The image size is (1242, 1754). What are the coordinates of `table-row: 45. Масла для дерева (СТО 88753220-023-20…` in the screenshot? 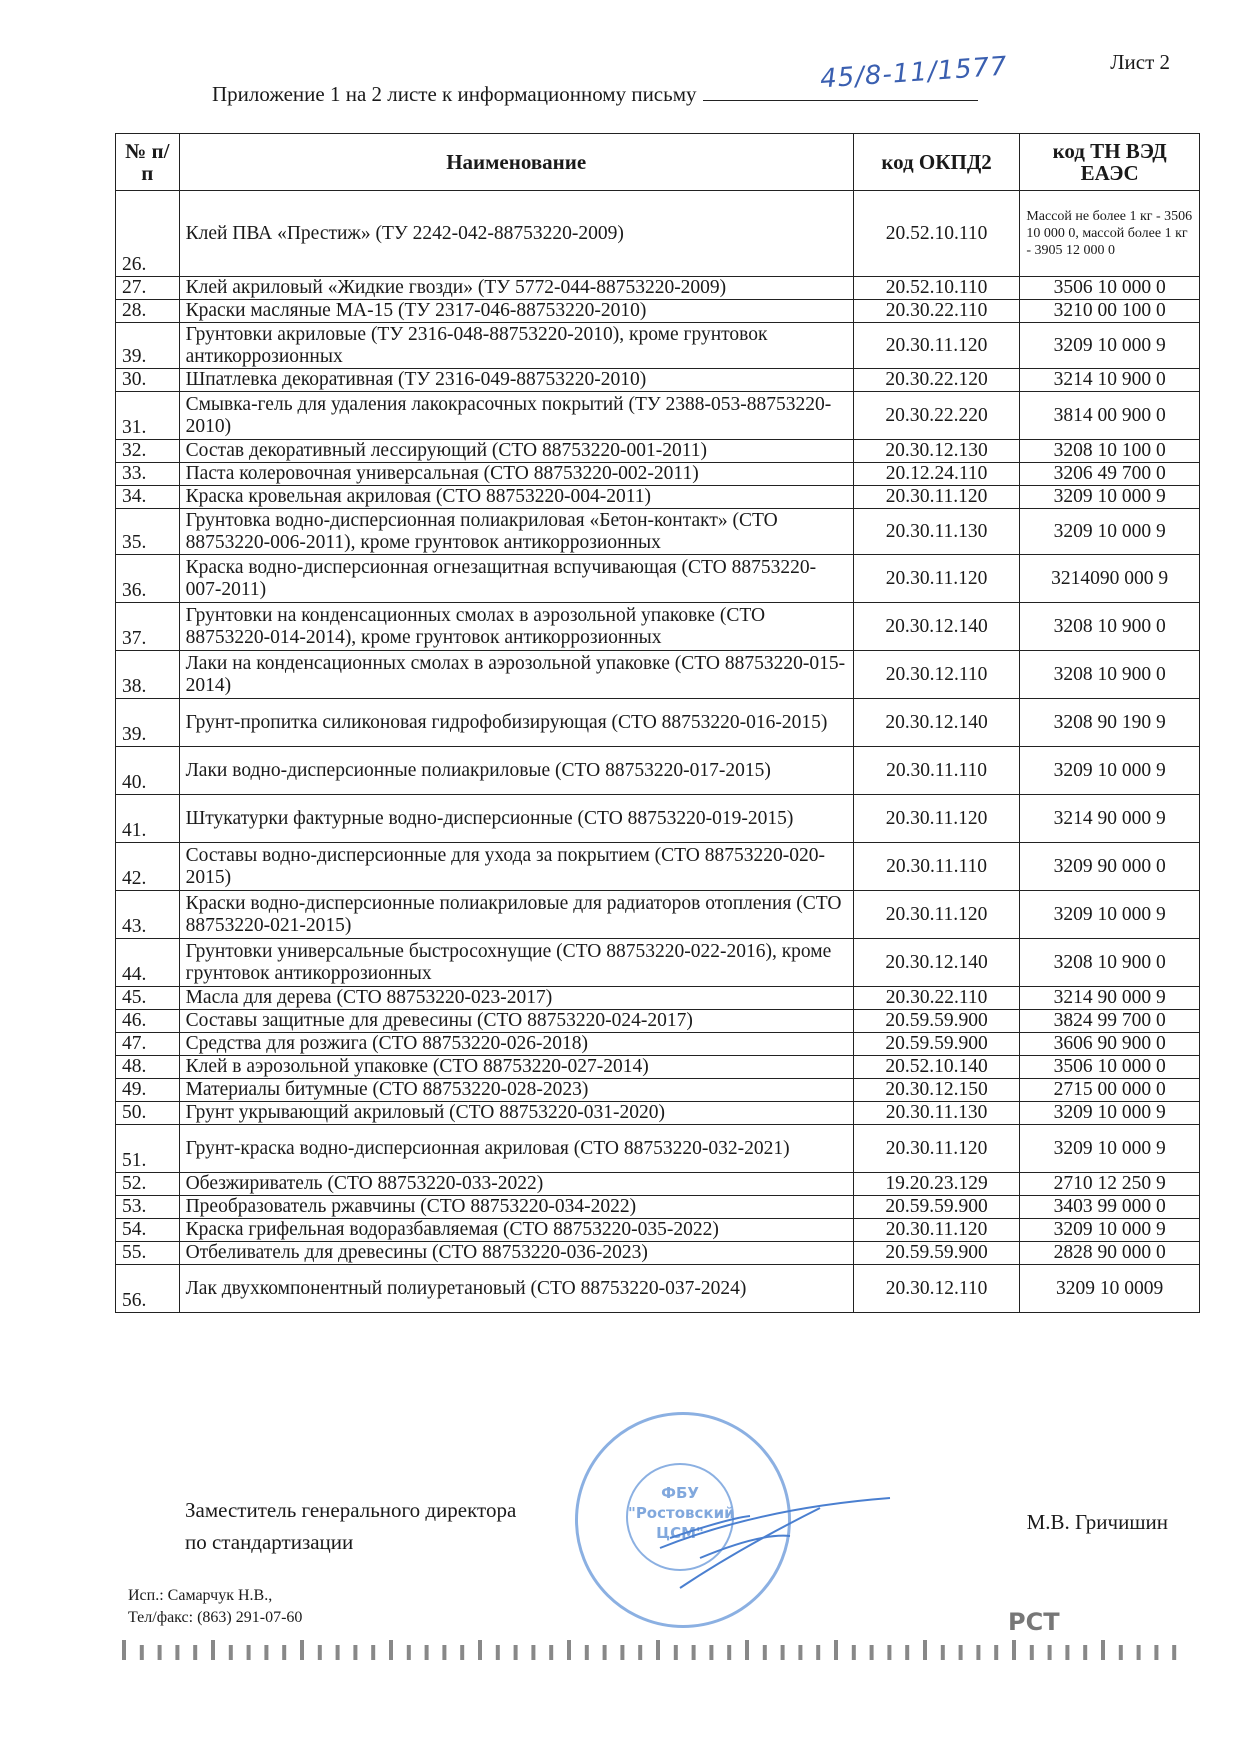 It's located at (657, 998).